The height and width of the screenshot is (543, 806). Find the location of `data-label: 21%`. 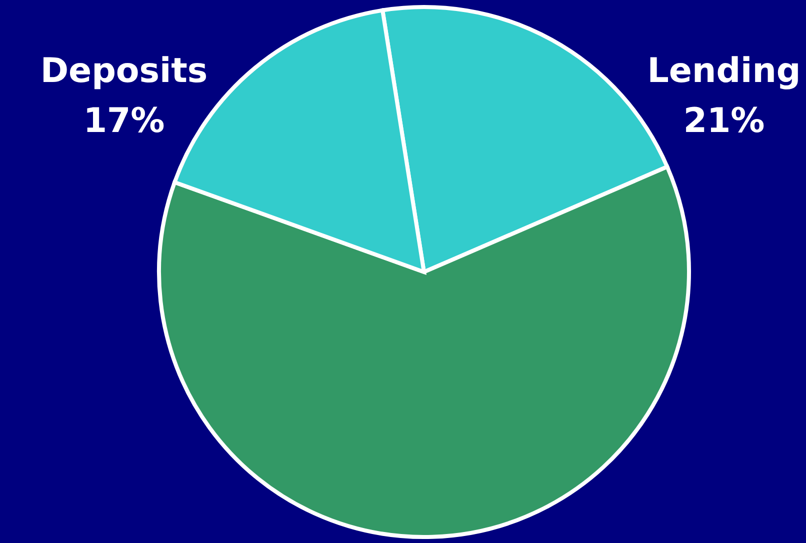

data-label: 21% is located at coordinates (724, 121).